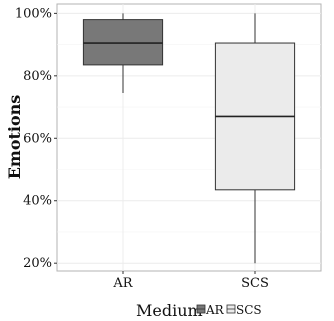 This screenshot has width=334, height=321. What do you see at coordinates (190, 281) in the screenshot?
I see `x-axis: AR SCS` at bounding box center [190, 281].